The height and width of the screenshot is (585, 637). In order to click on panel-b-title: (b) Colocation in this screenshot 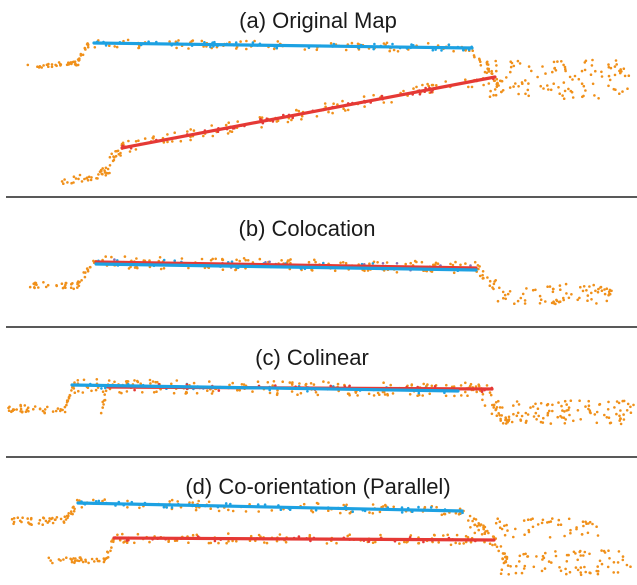, I will do `click(307, 228)`.